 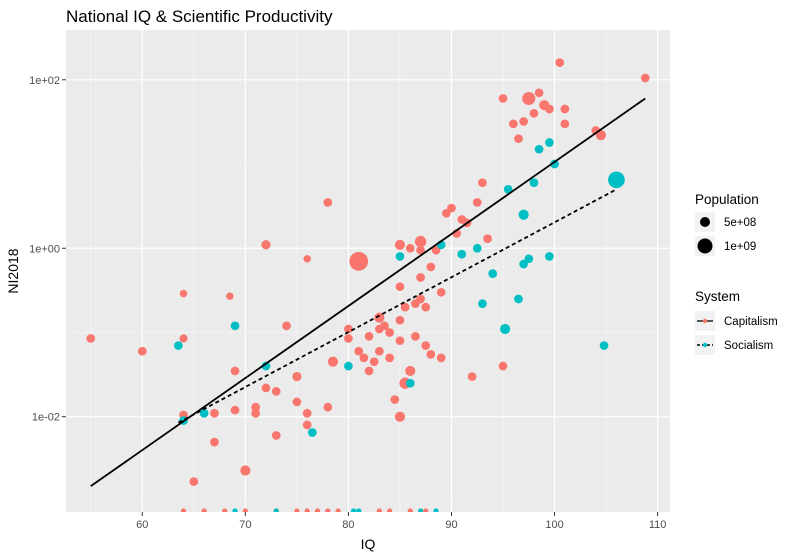 What do you see at coordinates (13, 270) in the screenshot?
I see `y-axis-title: NI2018` at bounding box center [13, 270].